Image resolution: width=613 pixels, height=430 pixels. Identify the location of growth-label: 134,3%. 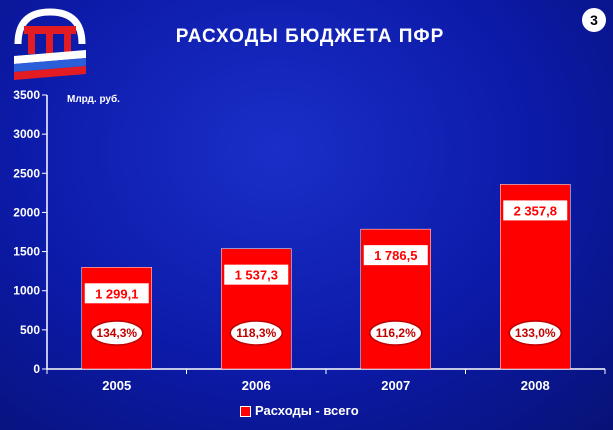
(116, 333).